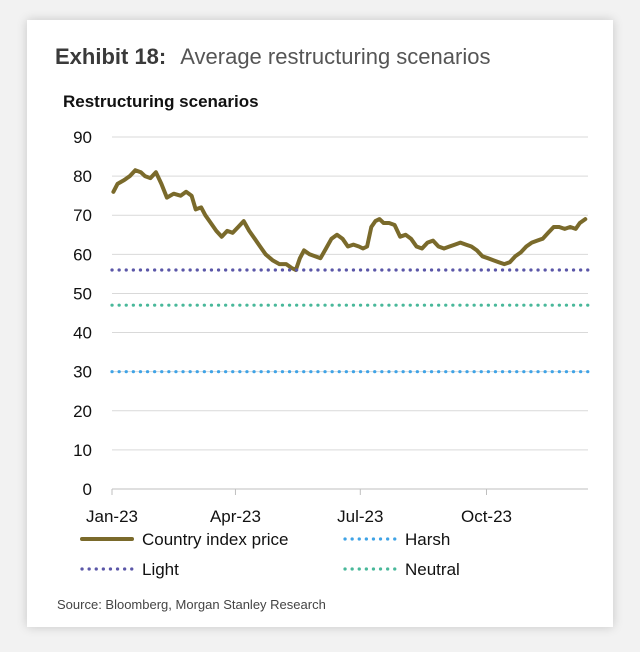  Describe the element at coordinates (335, 56) in the screenshot. I see `exhibit-title: Average restructuring scenarios` at that location.